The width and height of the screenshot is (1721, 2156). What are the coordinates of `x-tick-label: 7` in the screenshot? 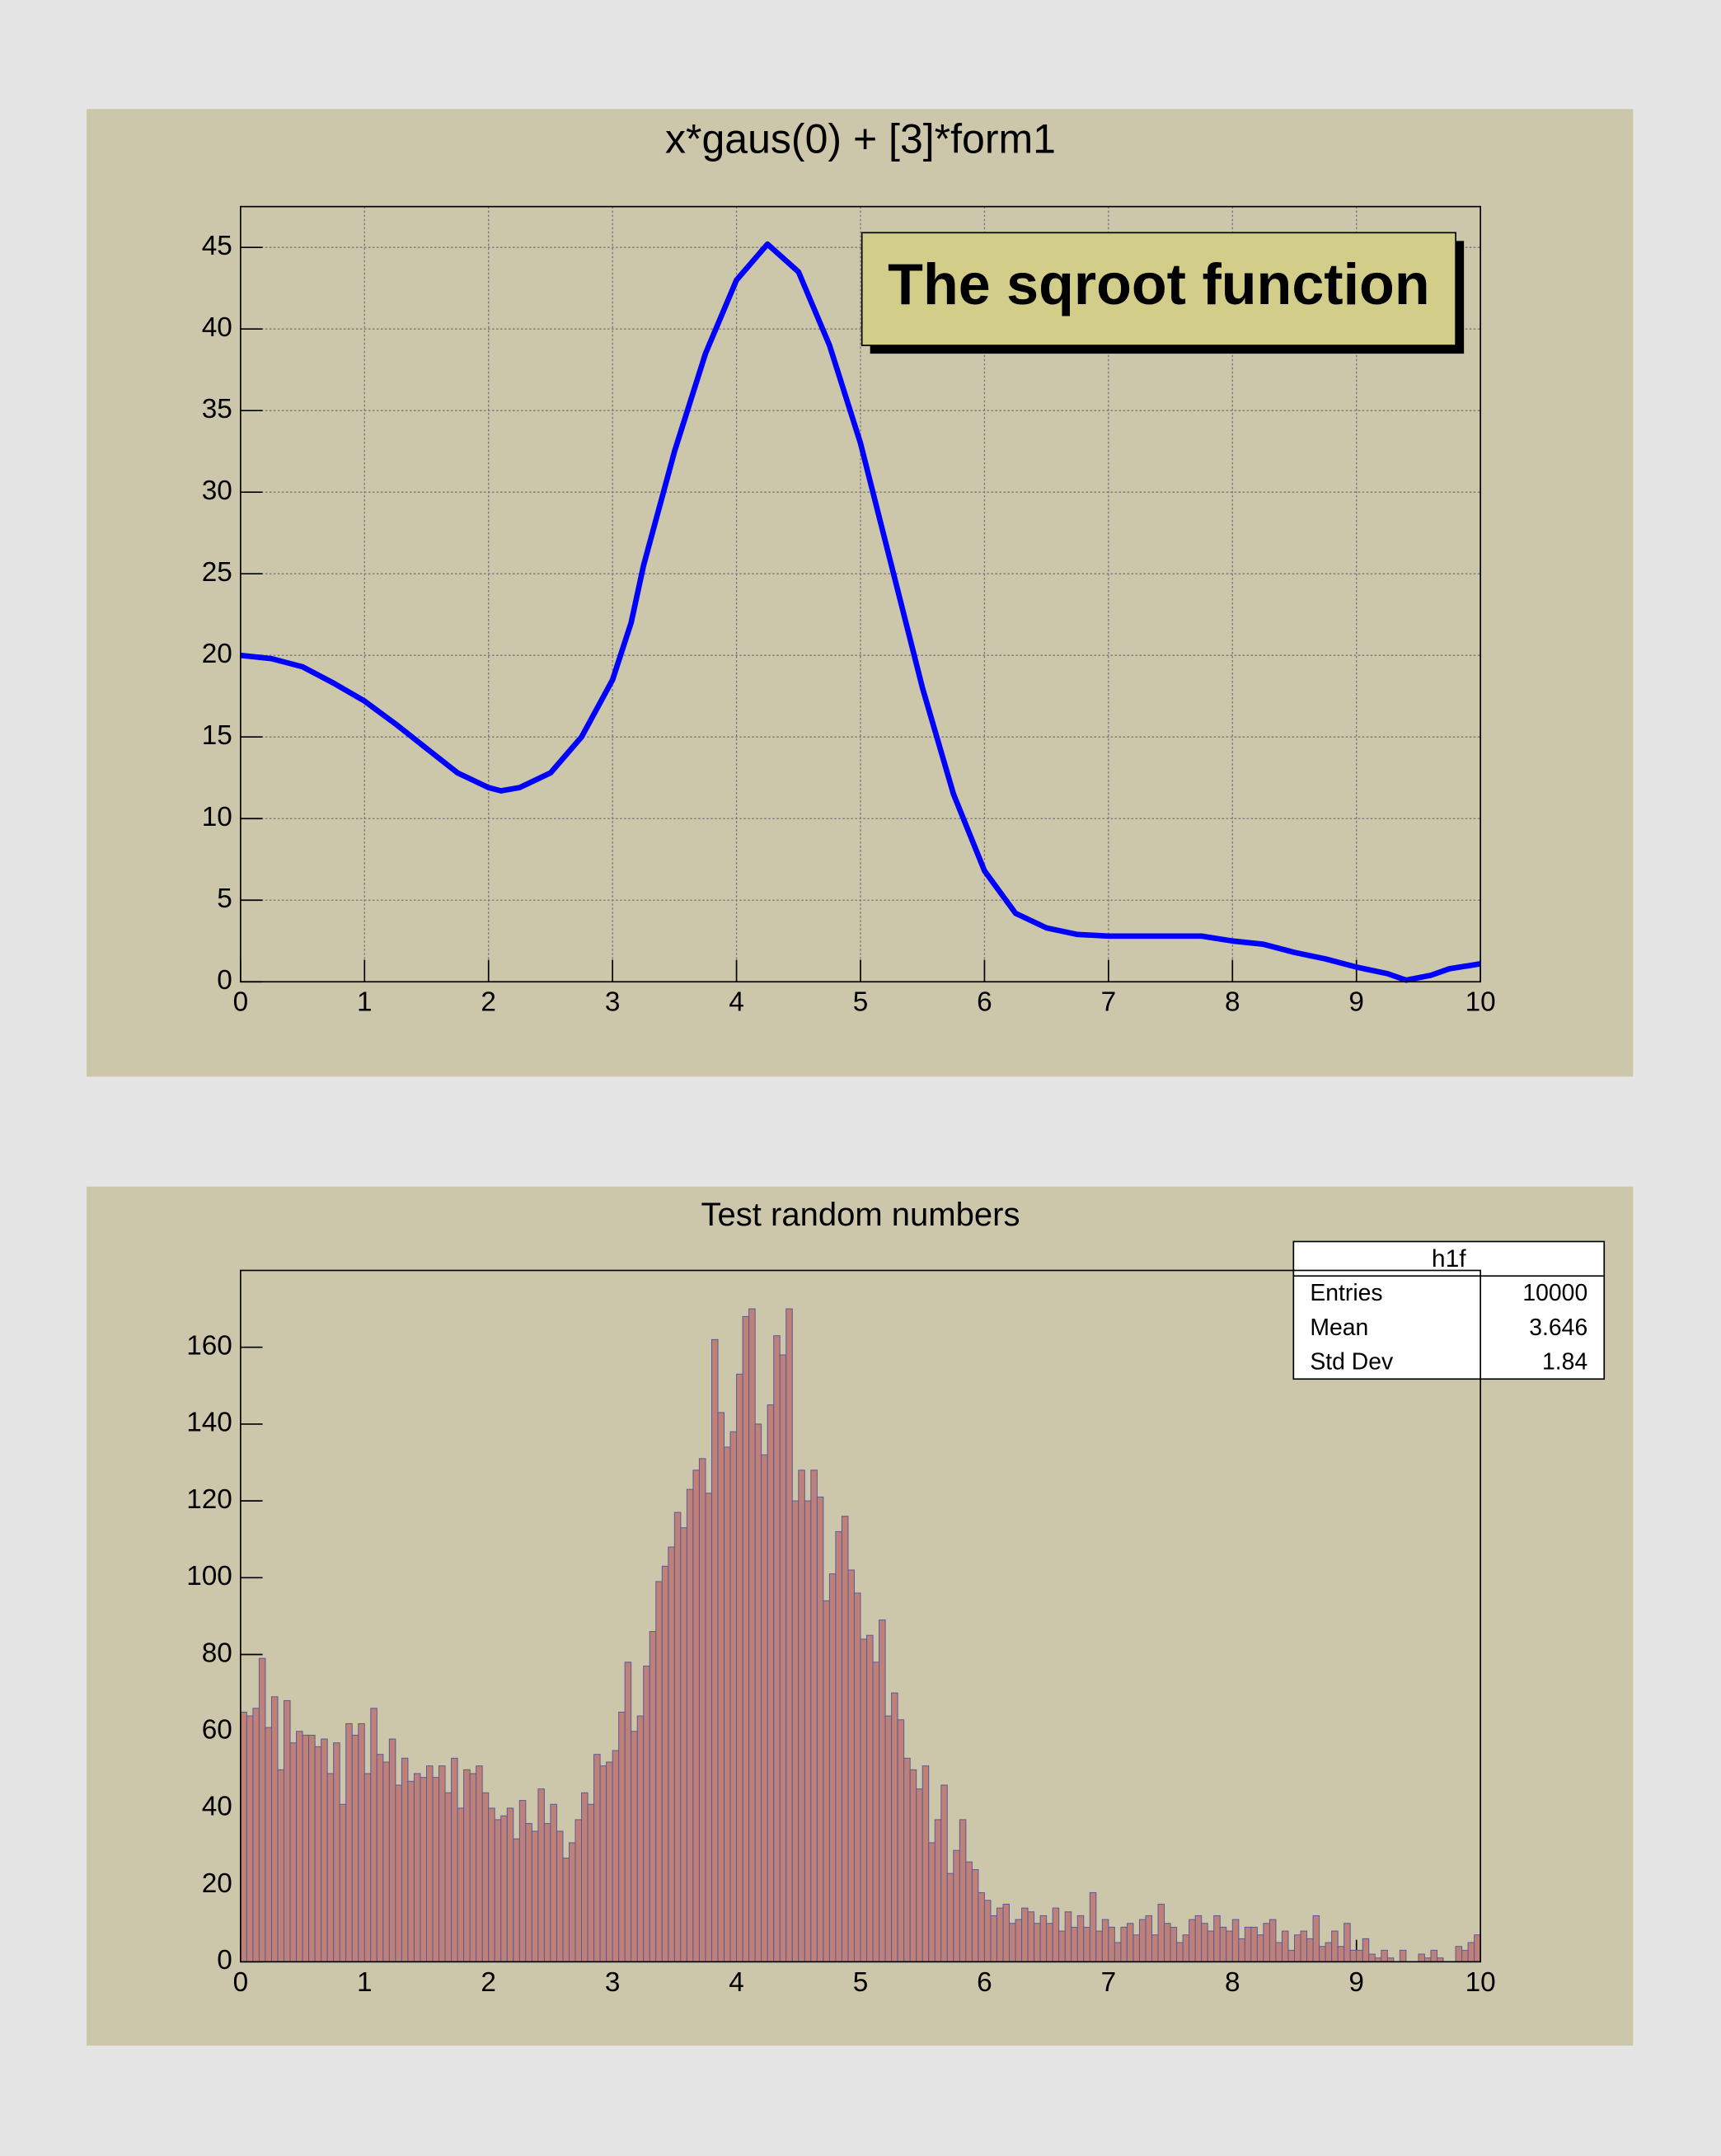 It's located at (1109, 1983).